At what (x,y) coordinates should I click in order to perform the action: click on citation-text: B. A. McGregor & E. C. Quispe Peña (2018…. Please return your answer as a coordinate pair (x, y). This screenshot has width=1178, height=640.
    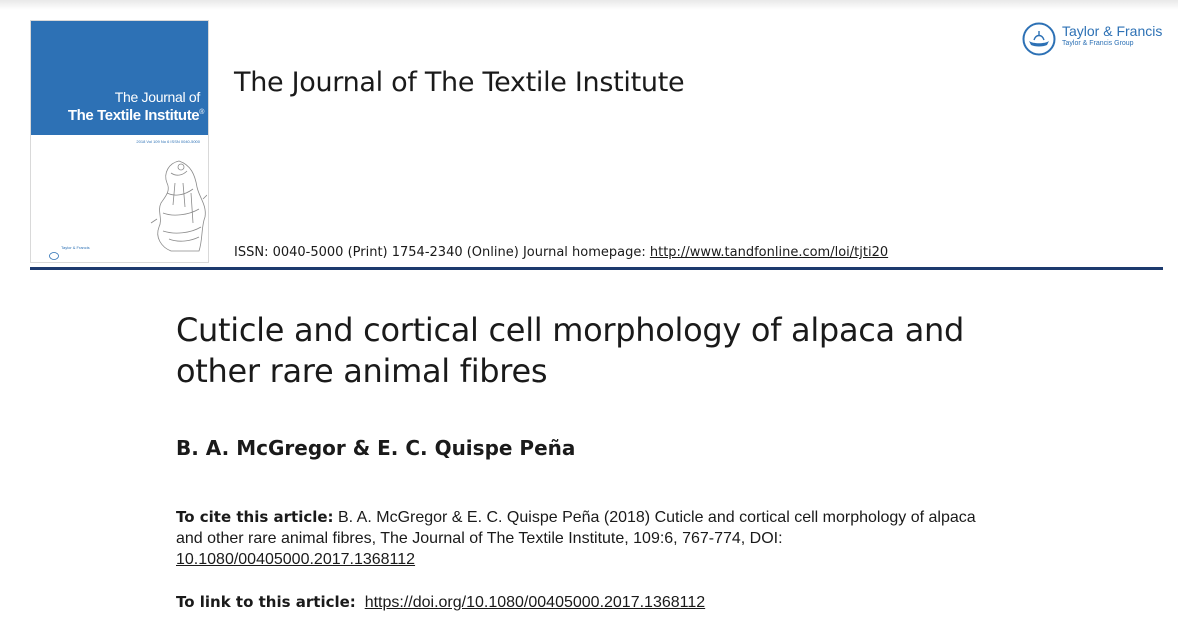
    Looking at the image, I should click on (576, 528).